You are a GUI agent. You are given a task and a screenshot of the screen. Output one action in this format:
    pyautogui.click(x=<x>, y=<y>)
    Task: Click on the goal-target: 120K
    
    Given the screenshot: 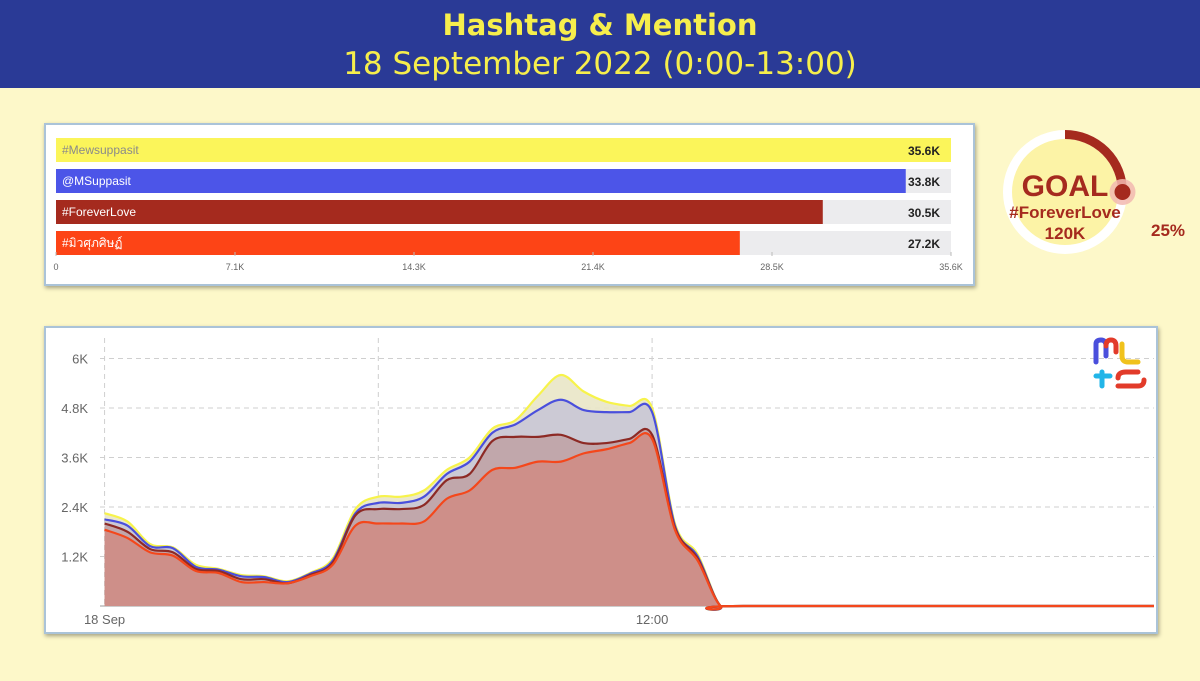 What is the action you would take?
    pyautogui.click(x=1065, y=233)
    